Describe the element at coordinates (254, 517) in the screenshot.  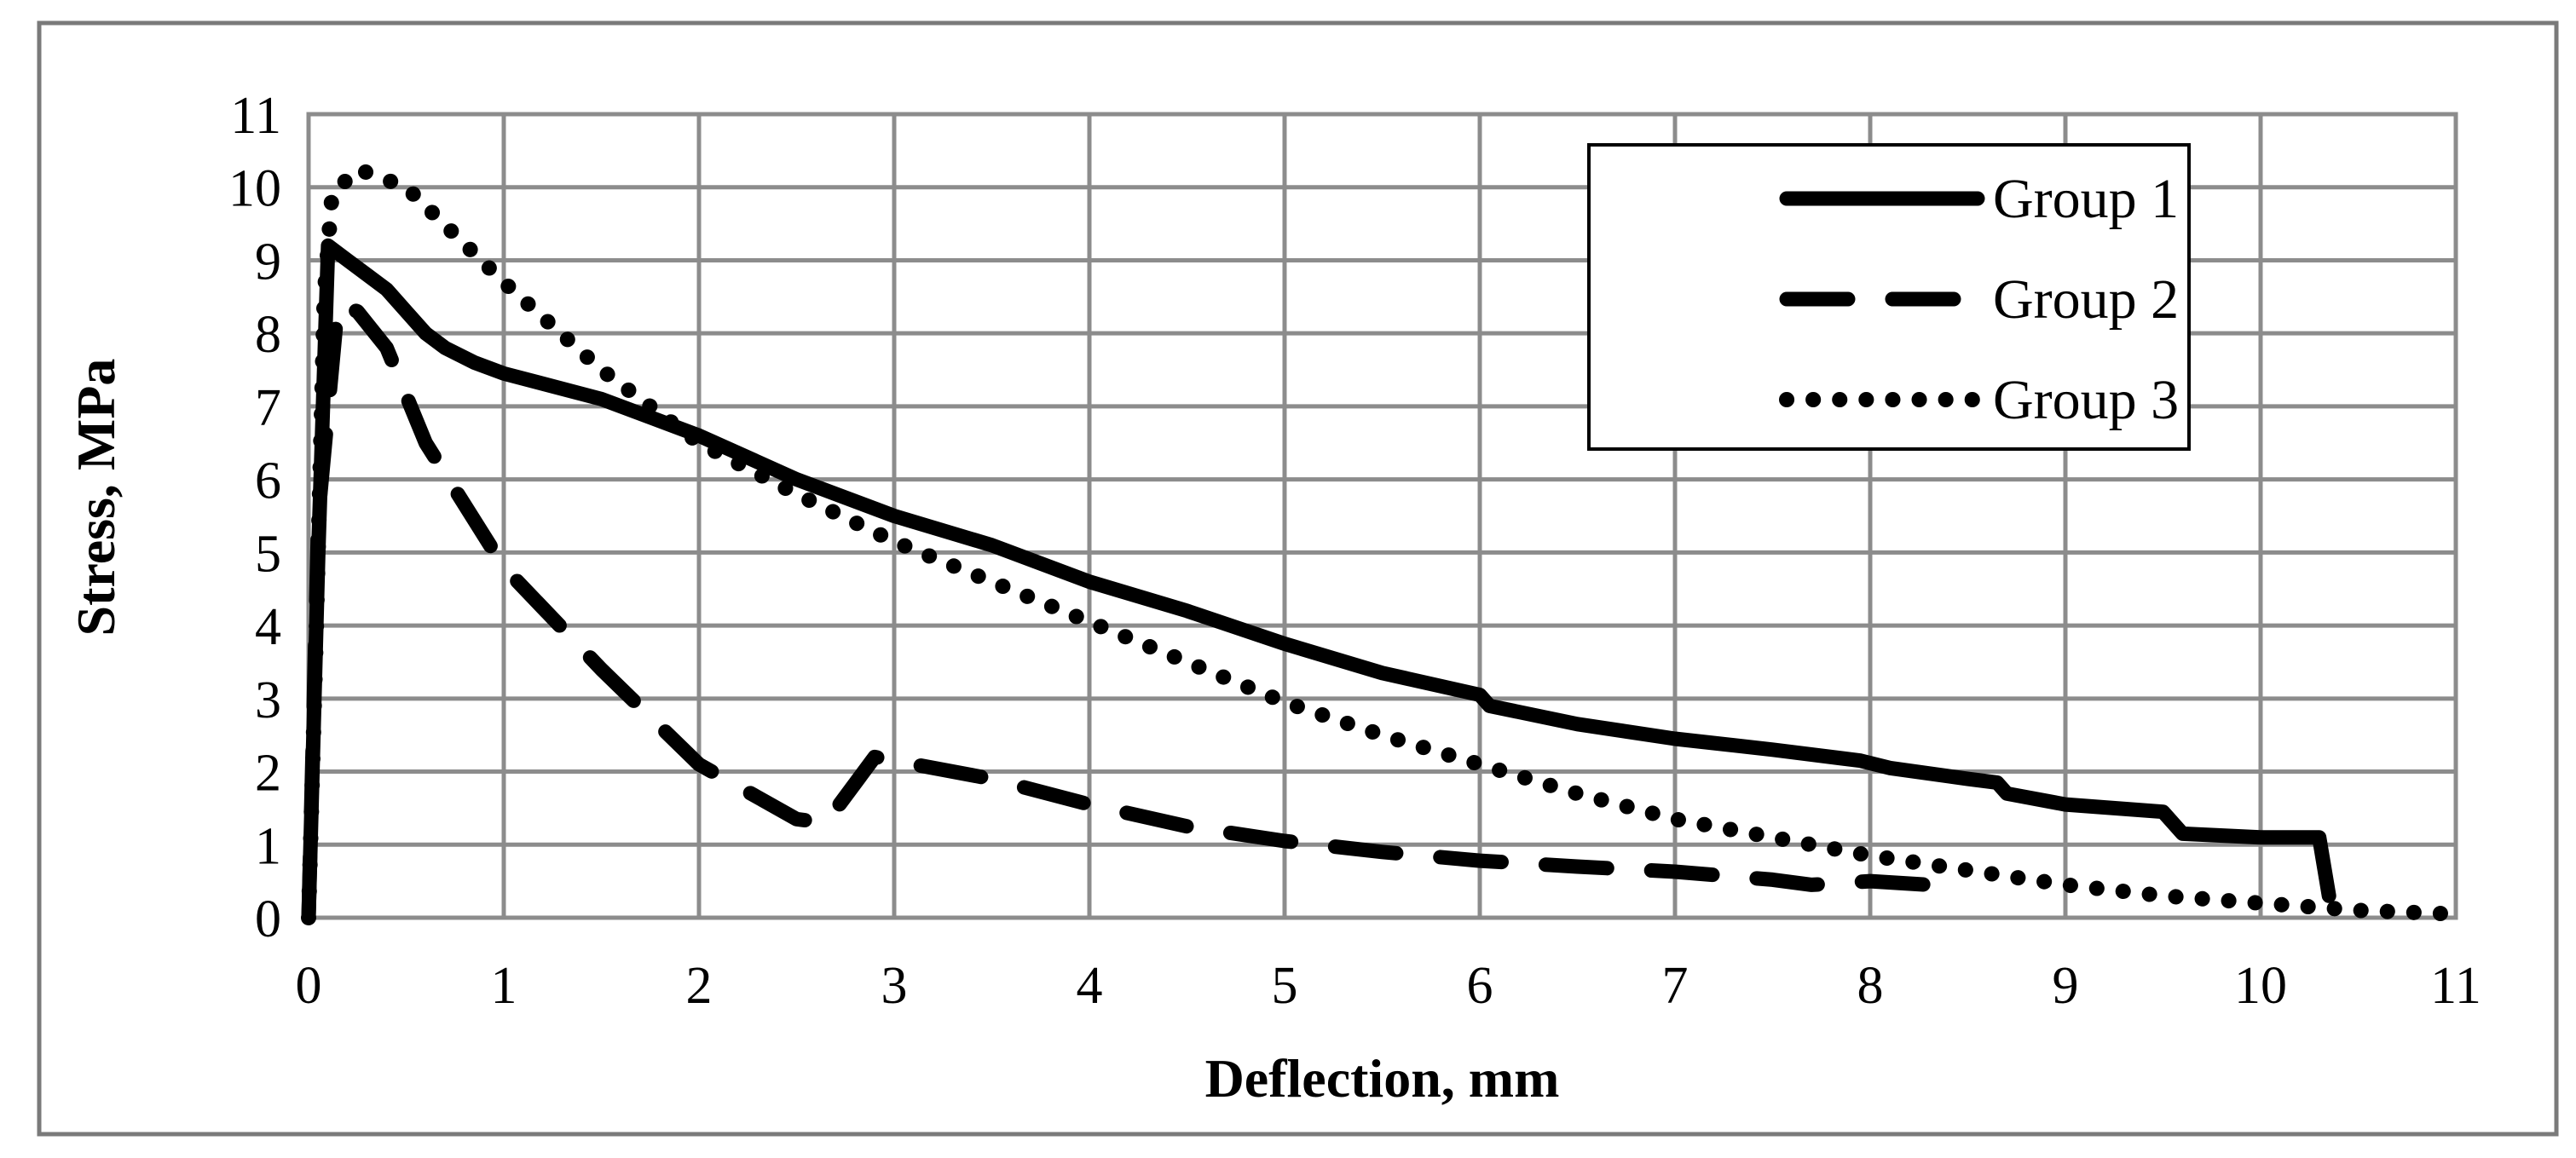
I see `y-tick-labels: 0 1 2 3 4 5 6 7 8 9 10 11` at that location.